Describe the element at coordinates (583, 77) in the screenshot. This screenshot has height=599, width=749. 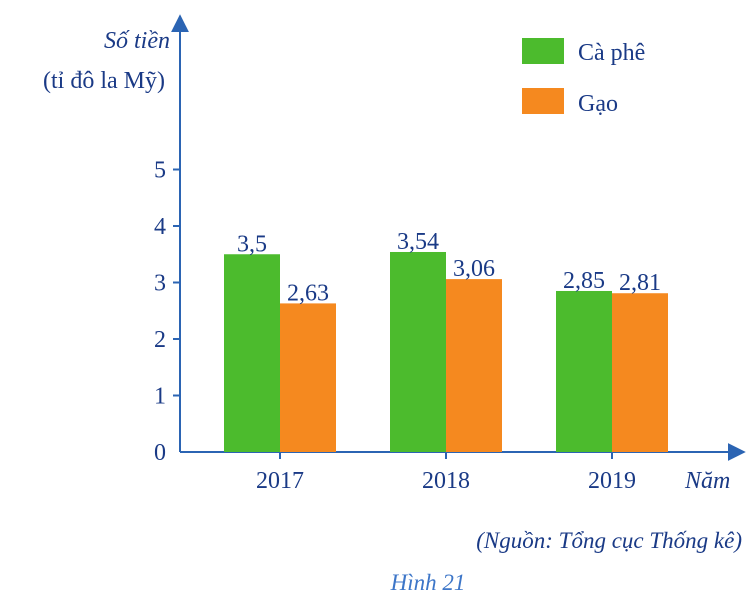
I see `legend: Cà phê Gạo` at that location.